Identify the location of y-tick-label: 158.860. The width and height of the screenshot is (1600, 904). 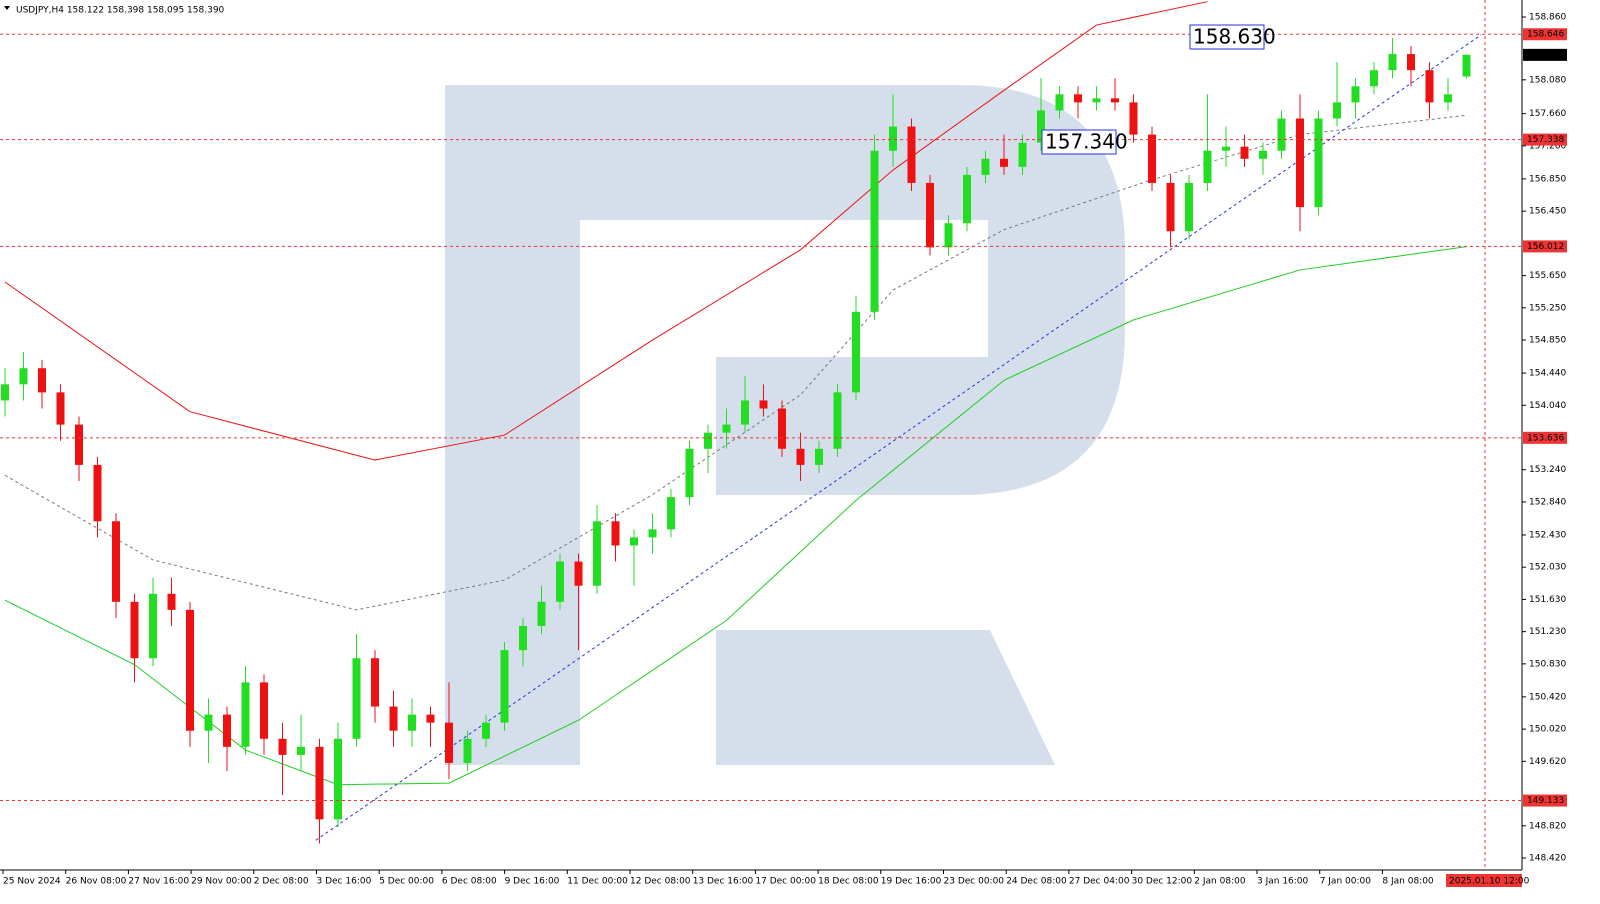
(1547, 17).